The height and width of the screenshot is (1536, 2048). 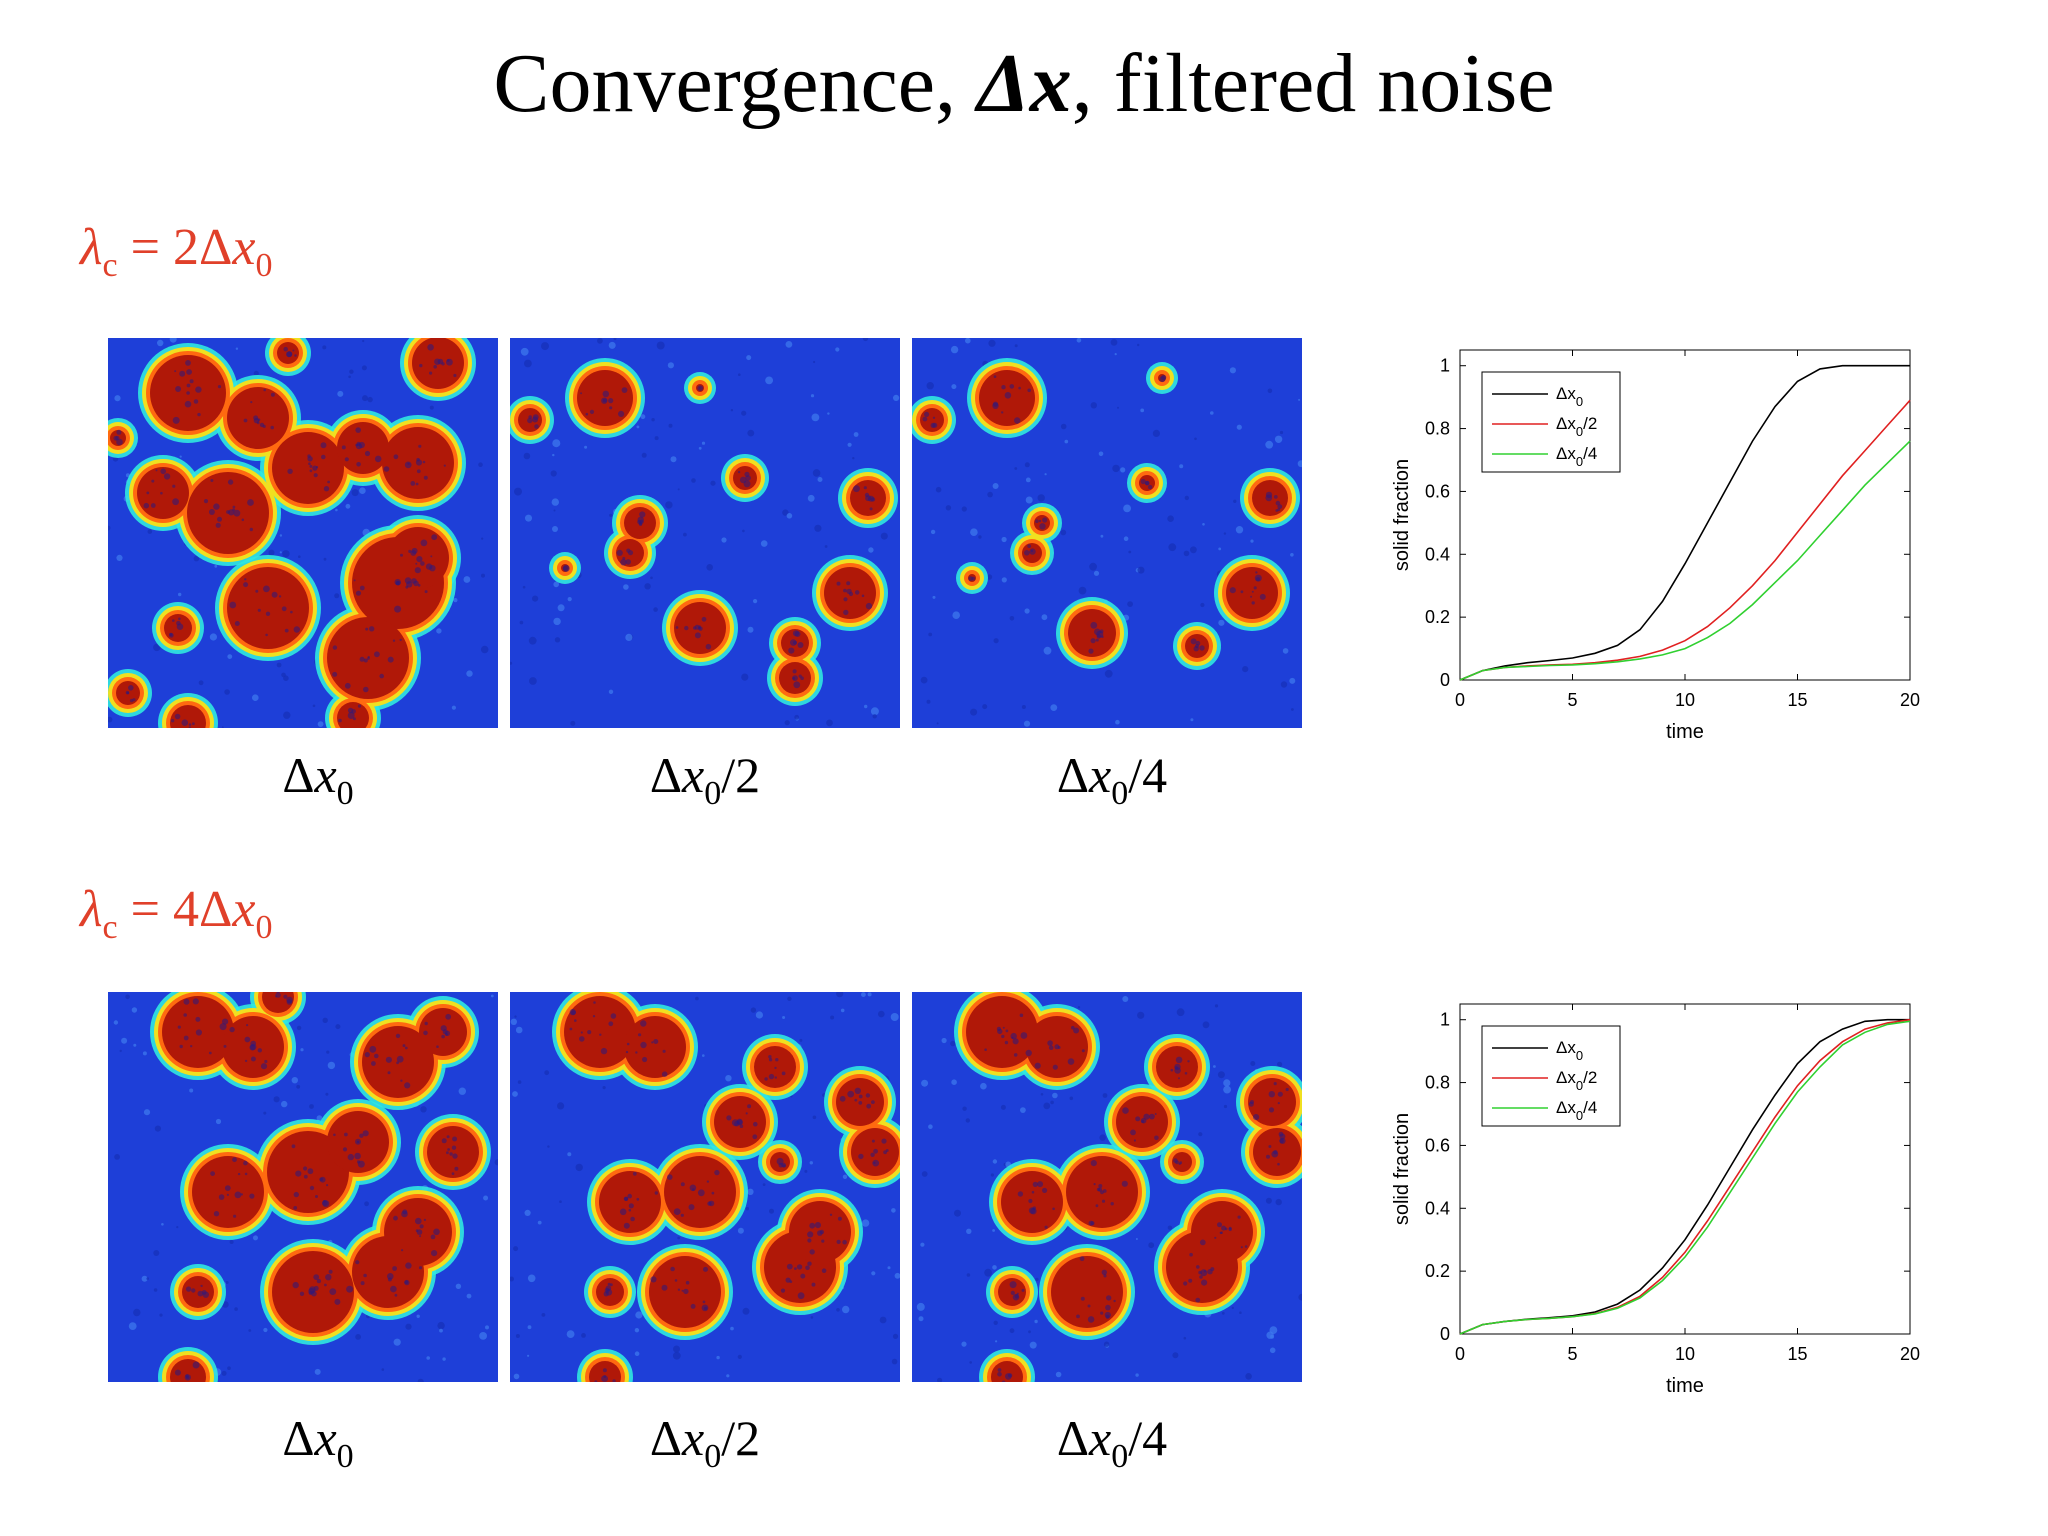 I want to click on solid-grain, so click(x=163, y=493).